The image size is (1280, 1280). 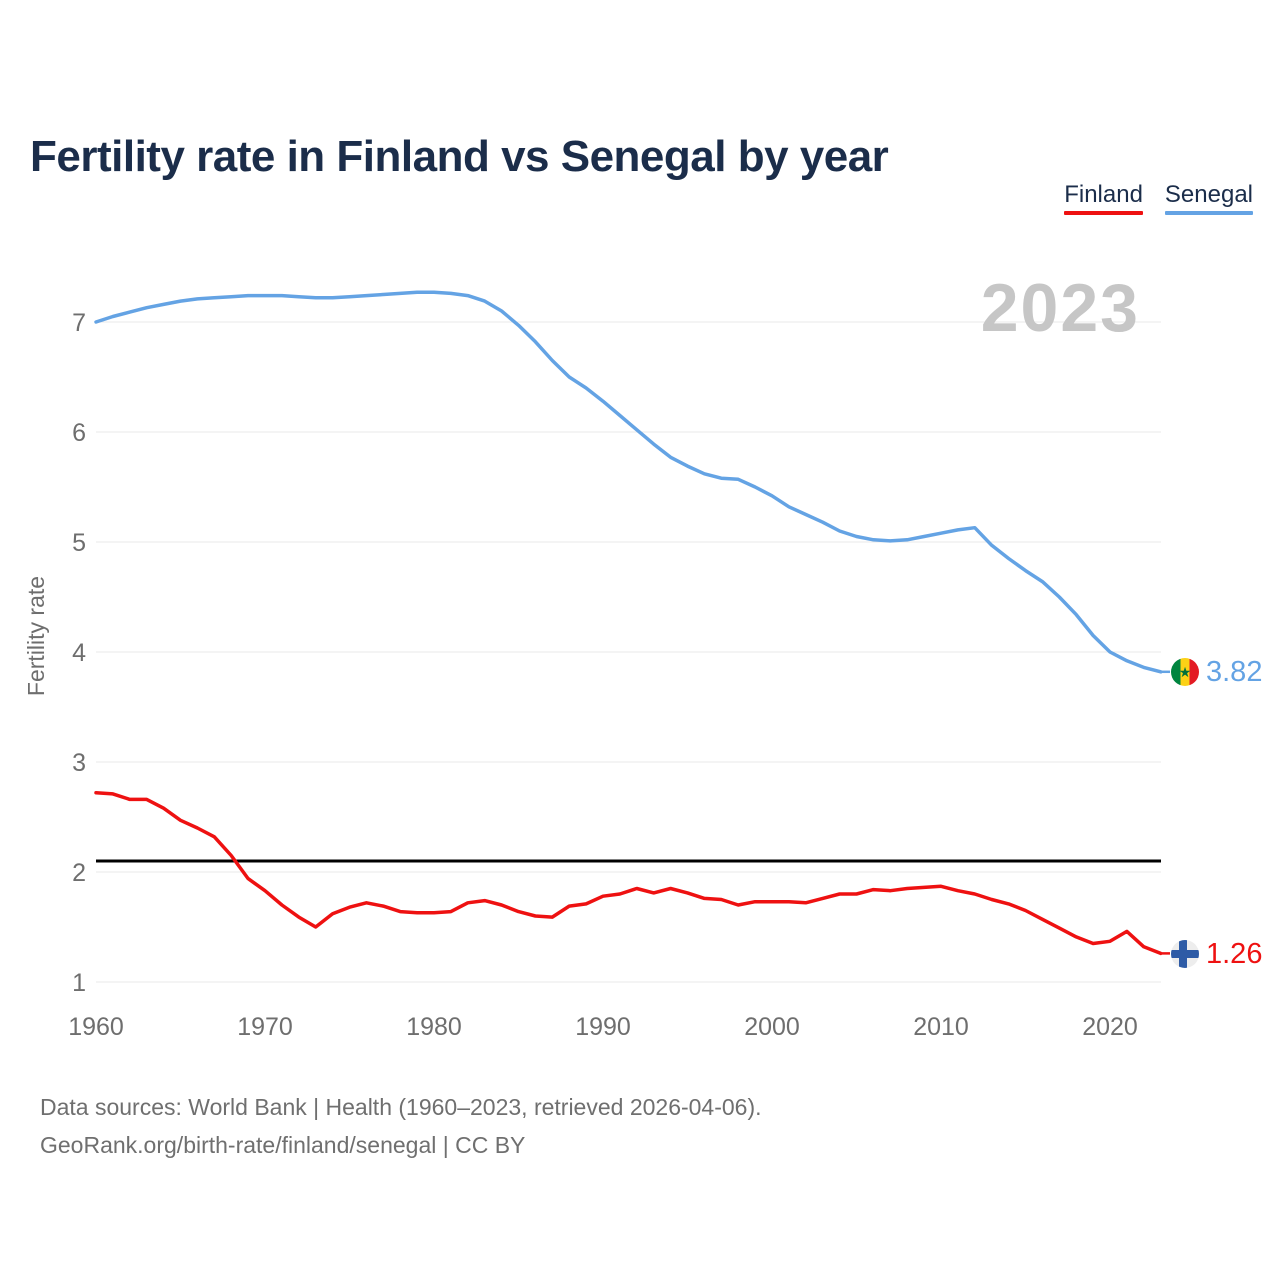 I want to click on legend-swatch-finland, so click(x=1103, y=213).